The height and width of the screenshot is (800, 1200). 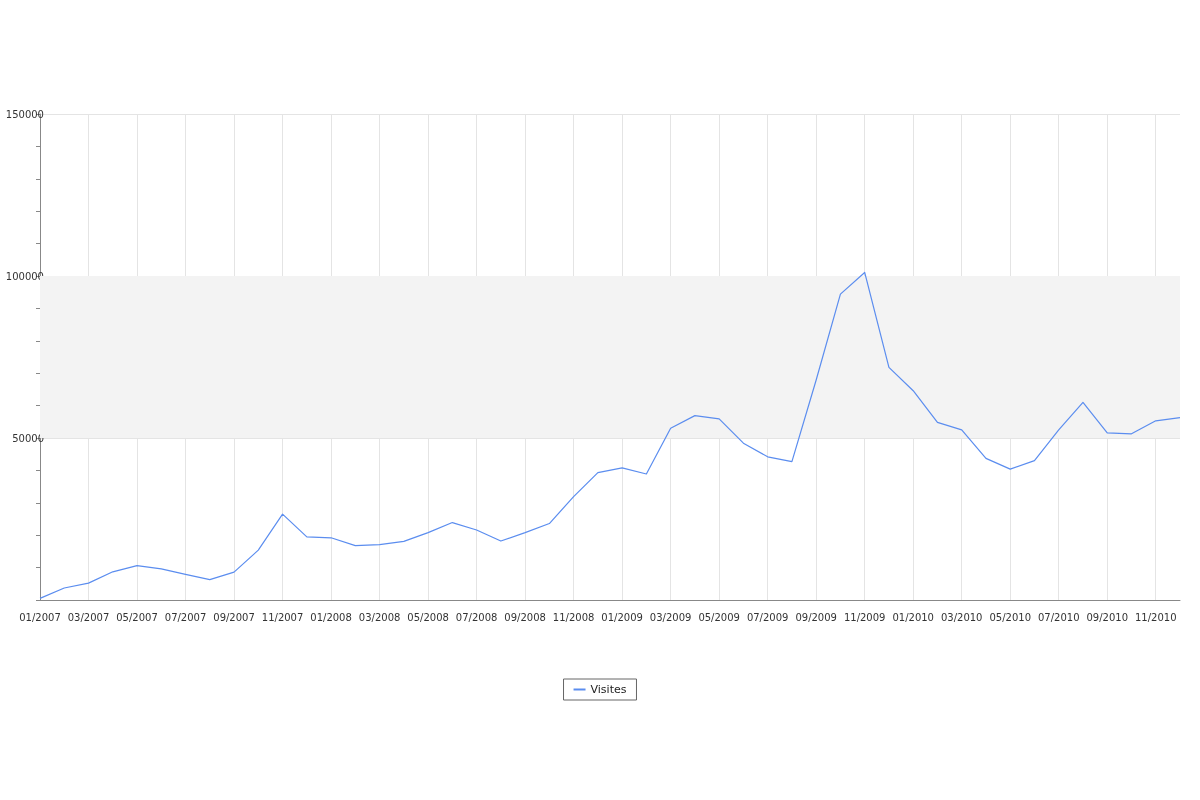 What do you see at coordinates (622, 617) in the screenshot?
I see `x-tick-label: 01/2009` at bounding box center [622, 617].